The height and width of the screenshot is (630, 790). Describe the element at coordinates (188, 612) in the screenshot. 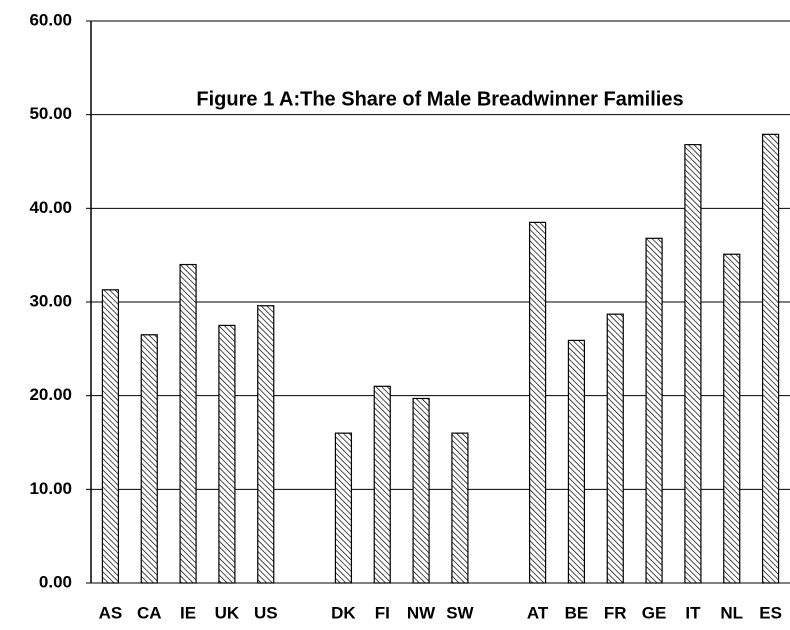

I see `x-tick-label: IE` at that location.